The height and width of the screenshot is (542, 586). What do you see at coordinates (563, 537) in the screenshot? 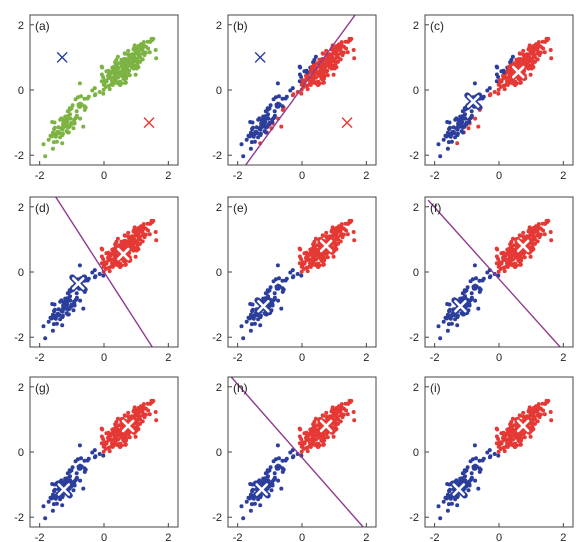
I see `x-tick-label: 2` at bounding box center [563, 537].